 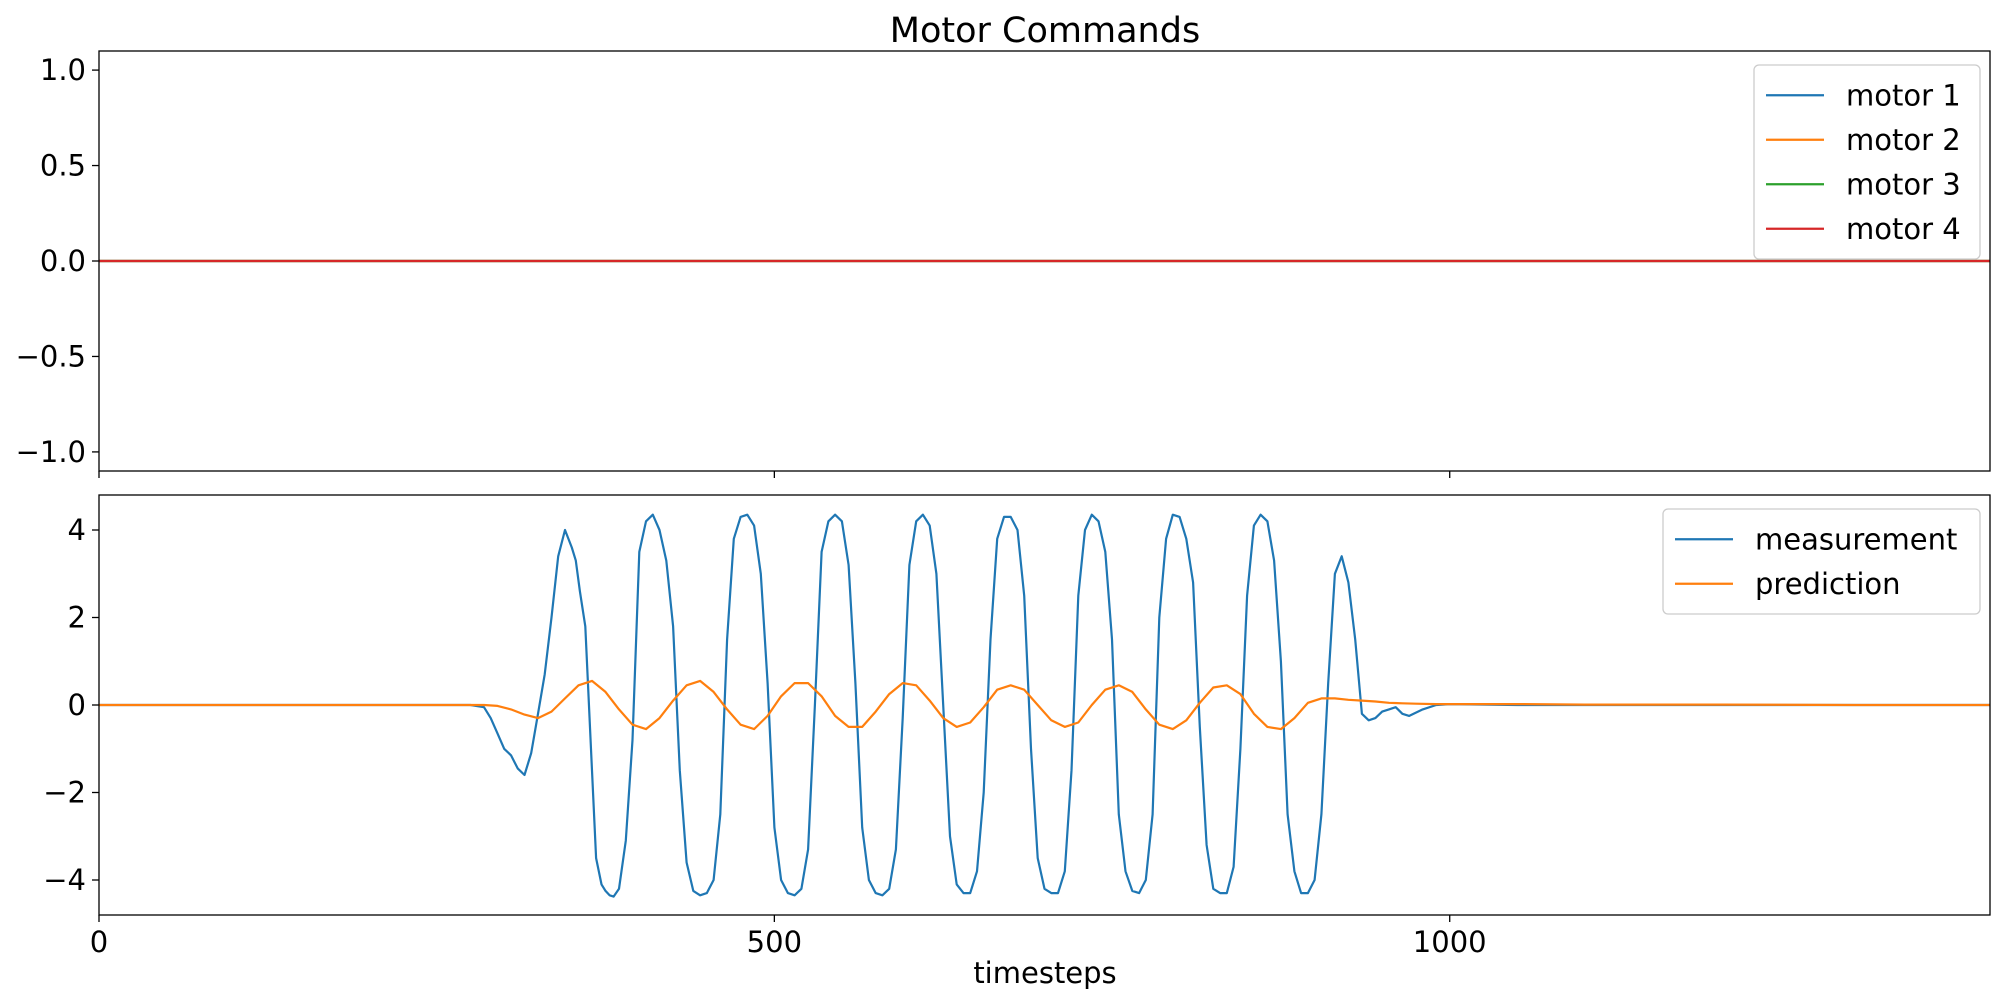 I want to click on series-line-prediction, so click(x=1044, y=705).